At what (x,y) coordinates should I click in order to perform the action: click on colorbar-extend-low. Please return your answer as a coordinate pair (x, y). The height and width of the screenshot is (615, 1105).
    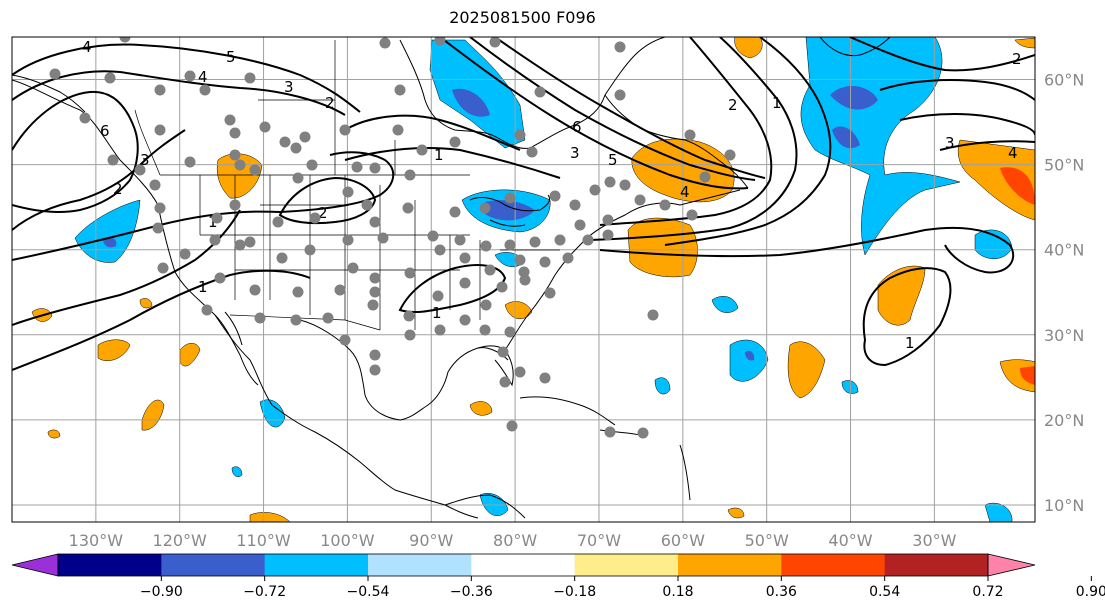
    Looking at the image, I should click on (35, 565).